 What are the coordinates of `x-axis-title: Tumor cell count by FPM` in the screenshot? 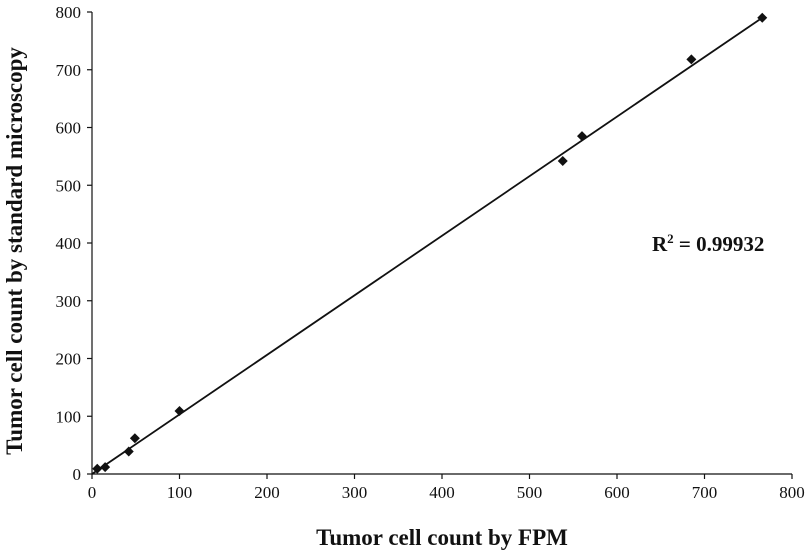 It's located at (442, 537).